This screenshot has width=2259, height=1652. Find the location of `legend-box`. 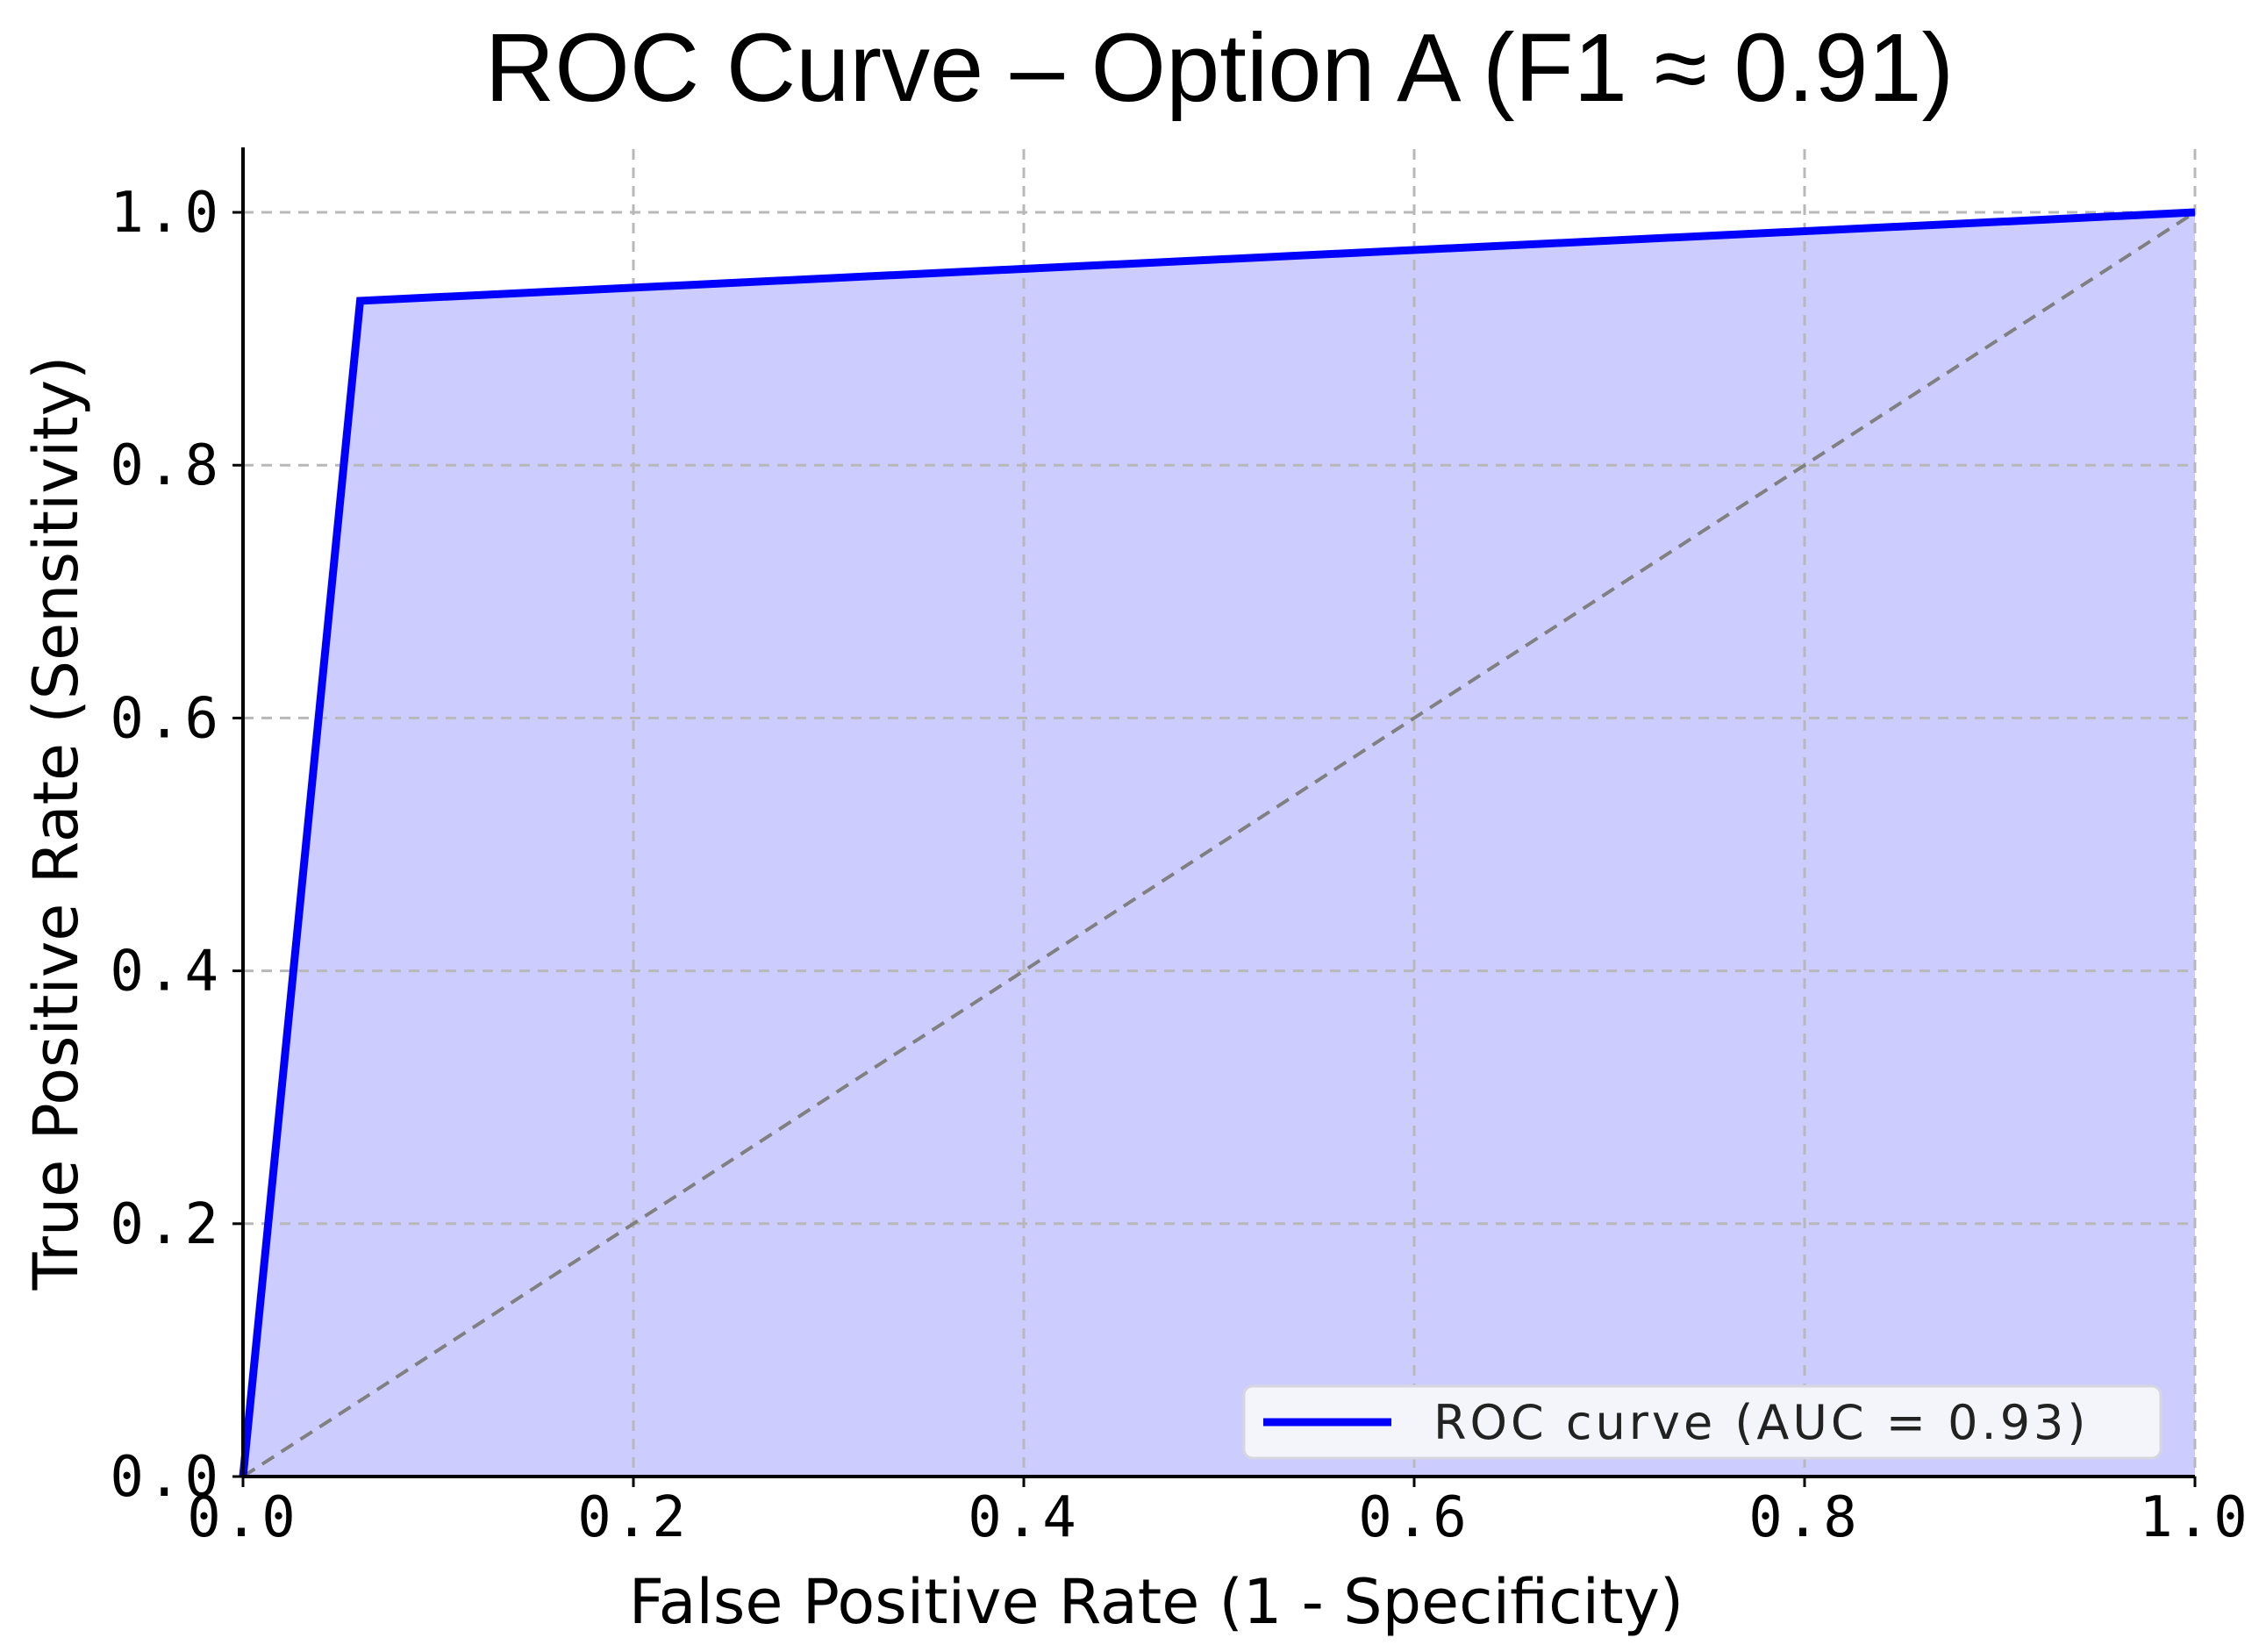

legend-box is located at coordinates (1702, 1422).